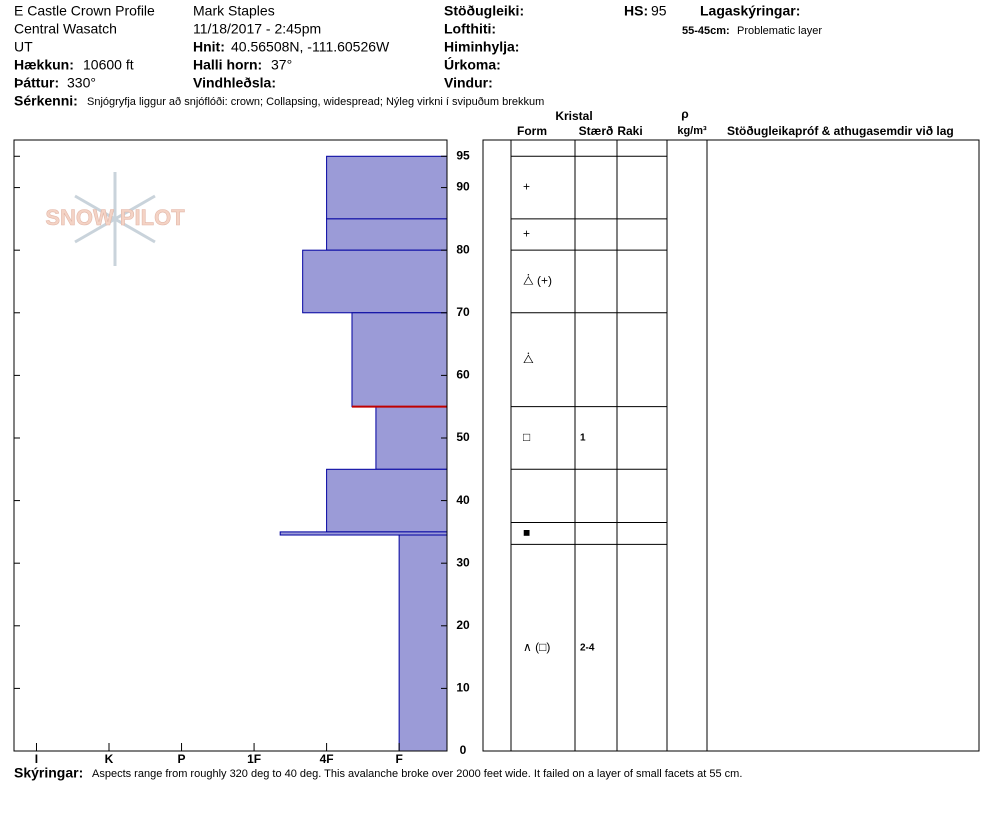 Image resolution: width=994 pixels, height=840 pixels. I want to click on x-tick-label: 4F, so click(327, 759).